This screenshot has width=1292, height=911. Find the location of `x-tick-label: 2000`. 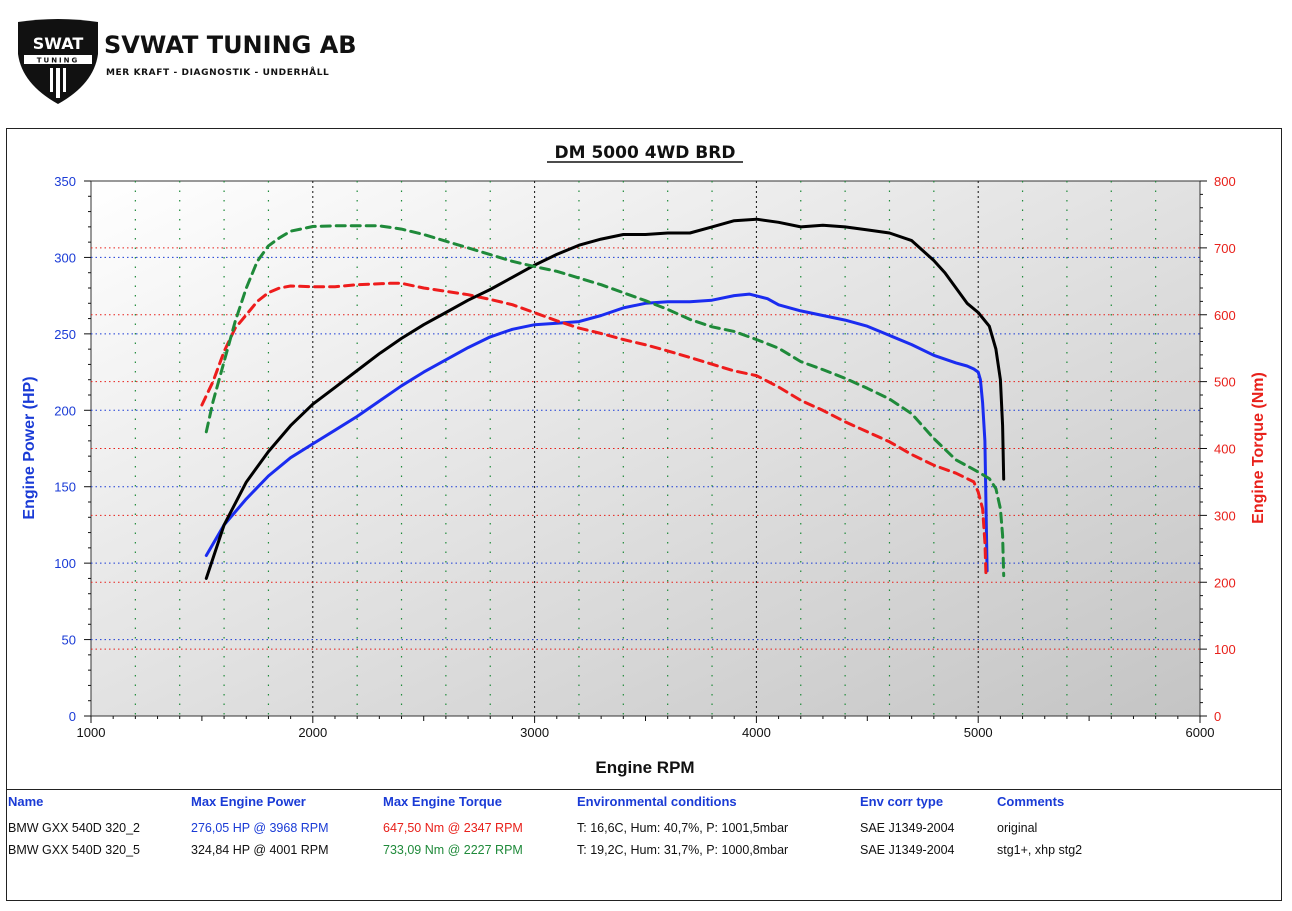

x-tick-label: 2000 is located at coordinates (312, 732).